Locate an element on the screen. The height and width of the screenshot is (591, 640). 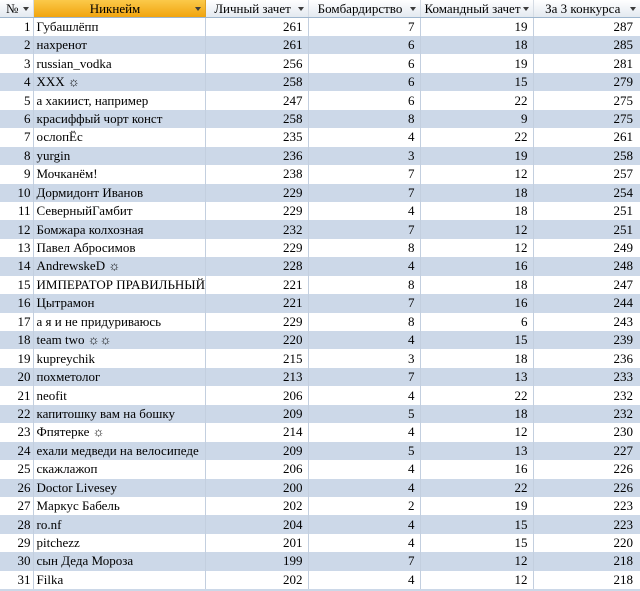
row-number-cell: 17 is located at coordinates (17, 321).